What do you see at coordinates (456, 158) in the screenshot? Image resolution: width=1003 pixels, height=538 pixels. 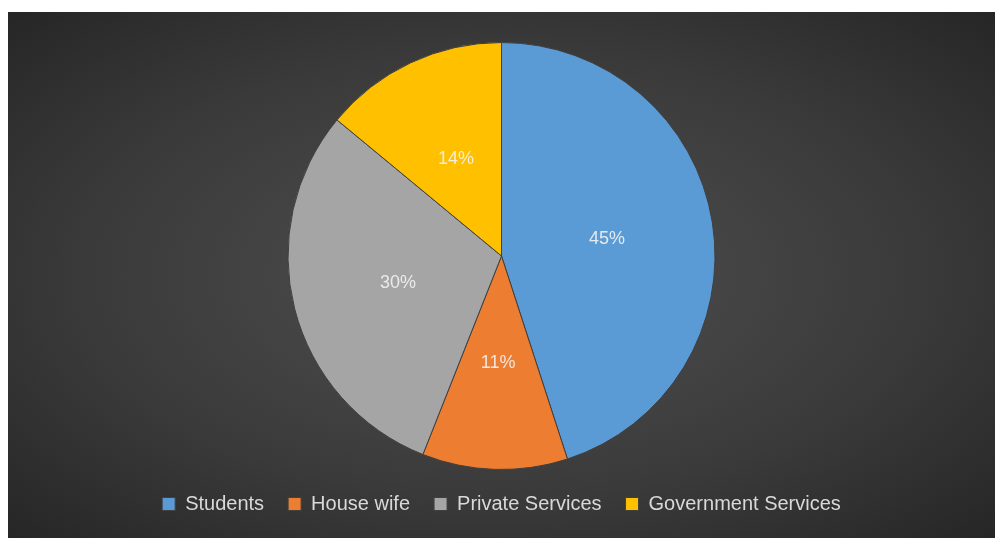 I see `data-label: 14%` at bounding box center [456, 158].